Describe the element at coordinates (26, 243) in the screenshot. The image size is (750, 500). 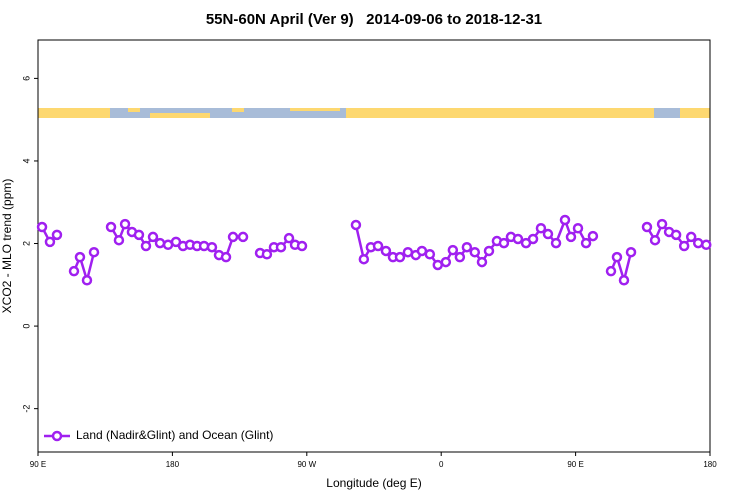
I see `y-tick-label: 2` at that location.